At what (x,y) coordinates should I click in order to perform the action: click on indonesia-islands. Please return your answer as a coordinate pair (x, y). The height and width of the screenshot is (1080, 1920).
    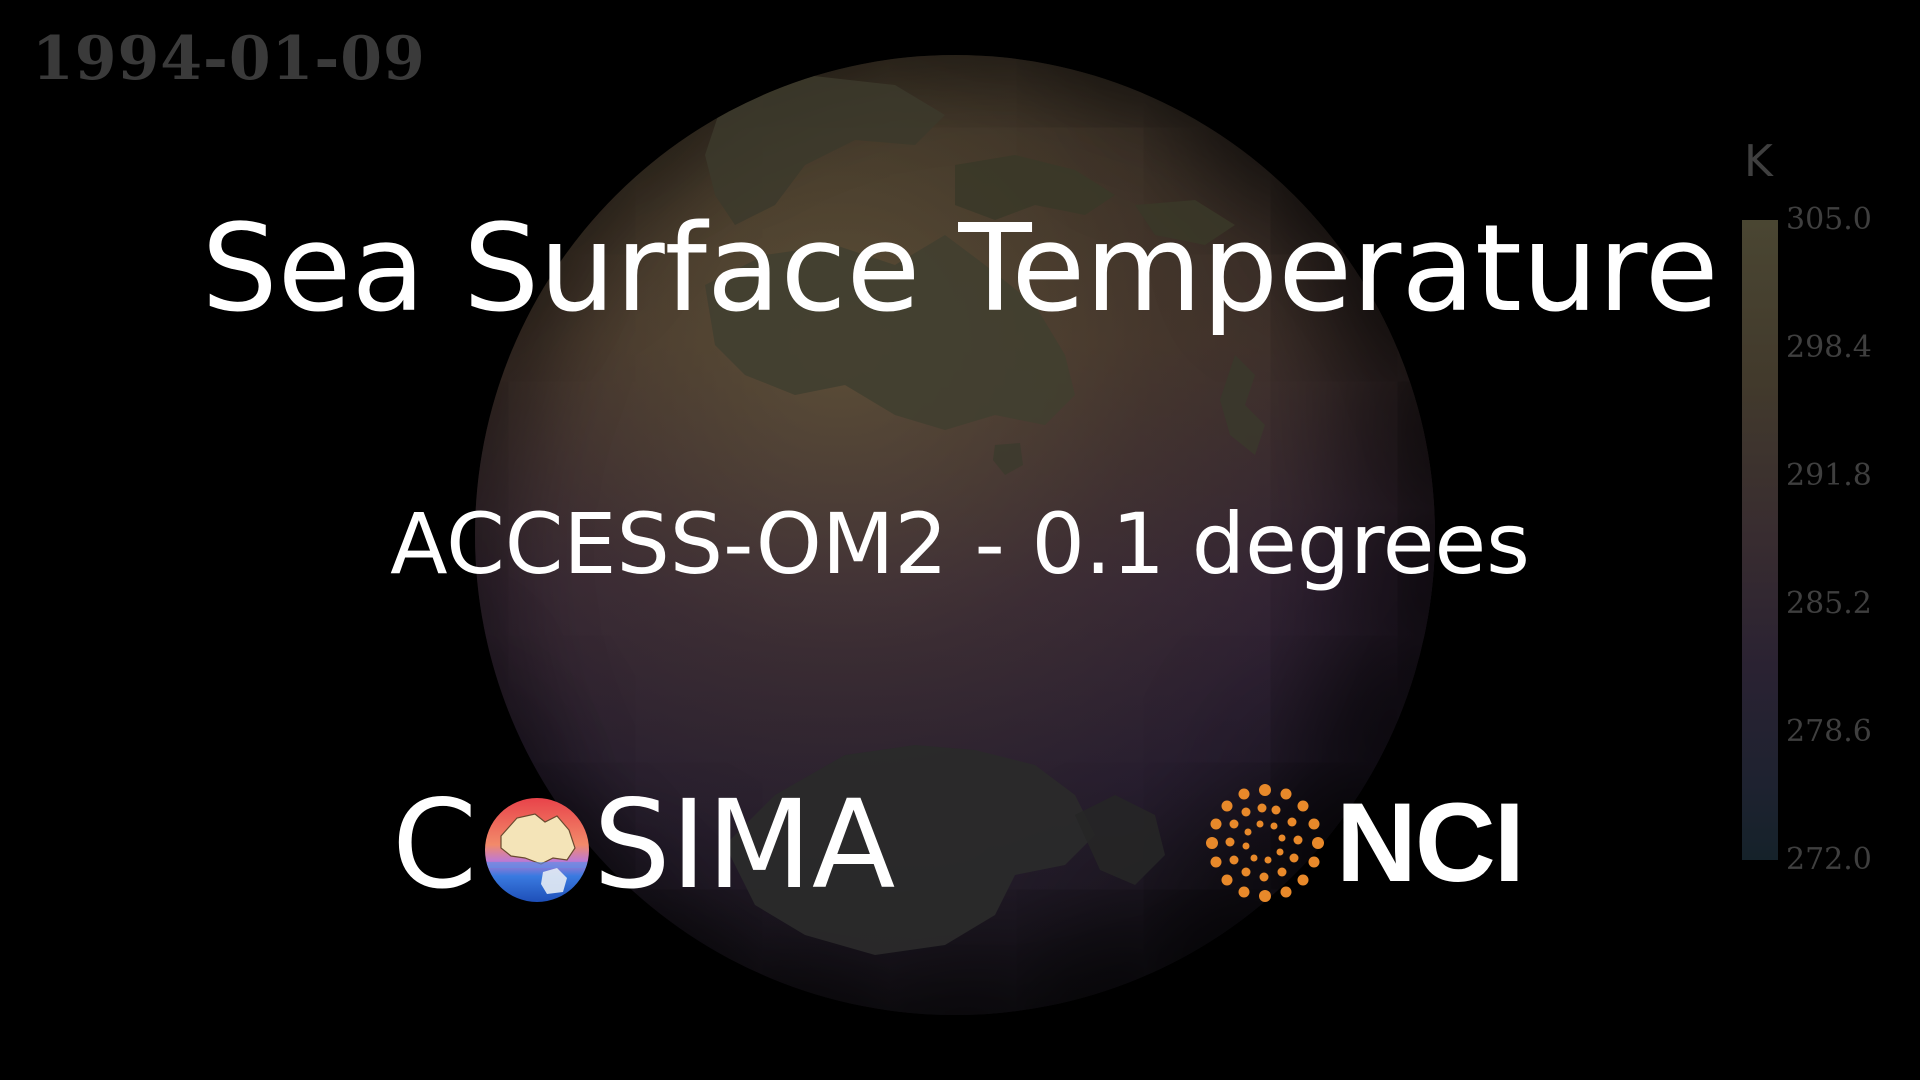
    Looking at the image, I should click on (1095, 200).